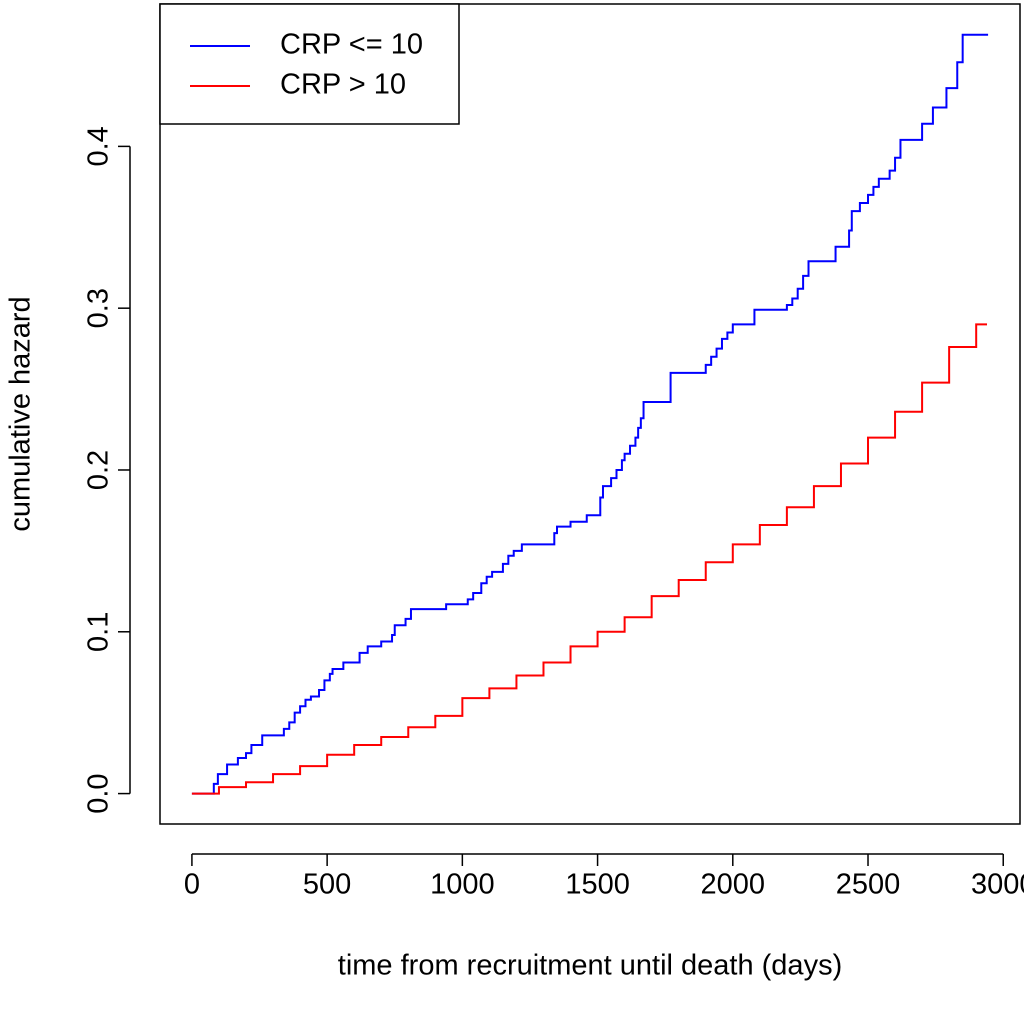 This screenshot has width=1024, height=1024. What do you see at coordinates (343, 85) in the screenshot?
I see `legend-label: CRP > 10` at bounding box center [343, 85].